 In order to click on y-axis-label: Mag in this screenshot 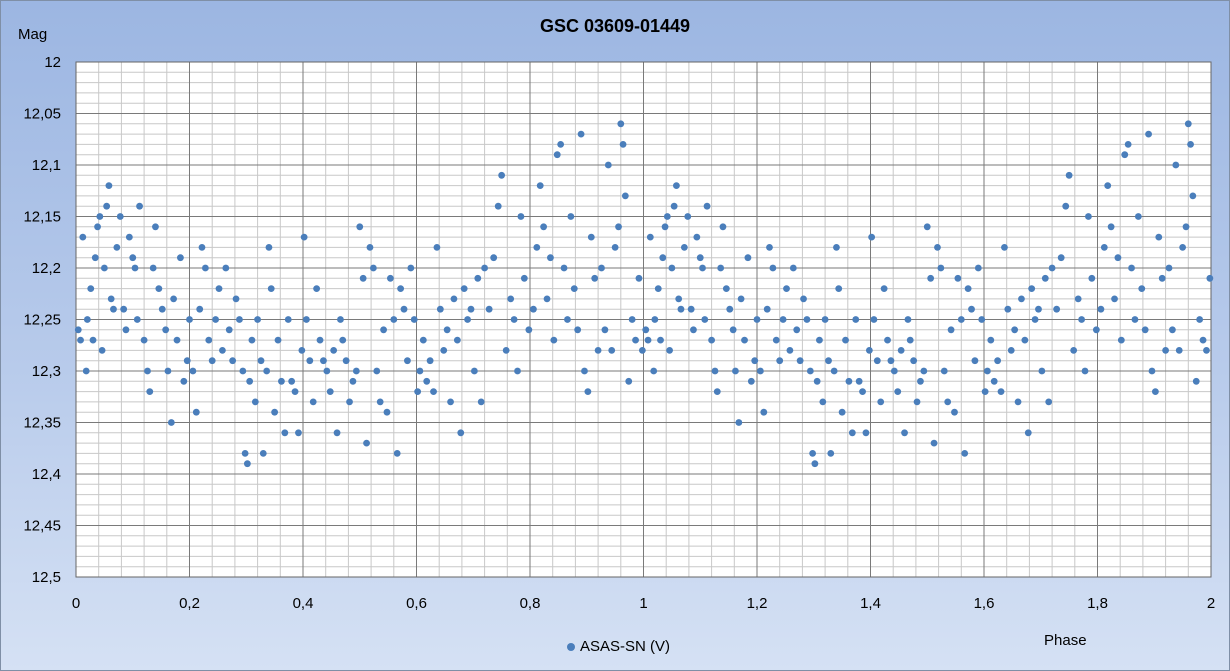, I will do `click(33, 34)`.